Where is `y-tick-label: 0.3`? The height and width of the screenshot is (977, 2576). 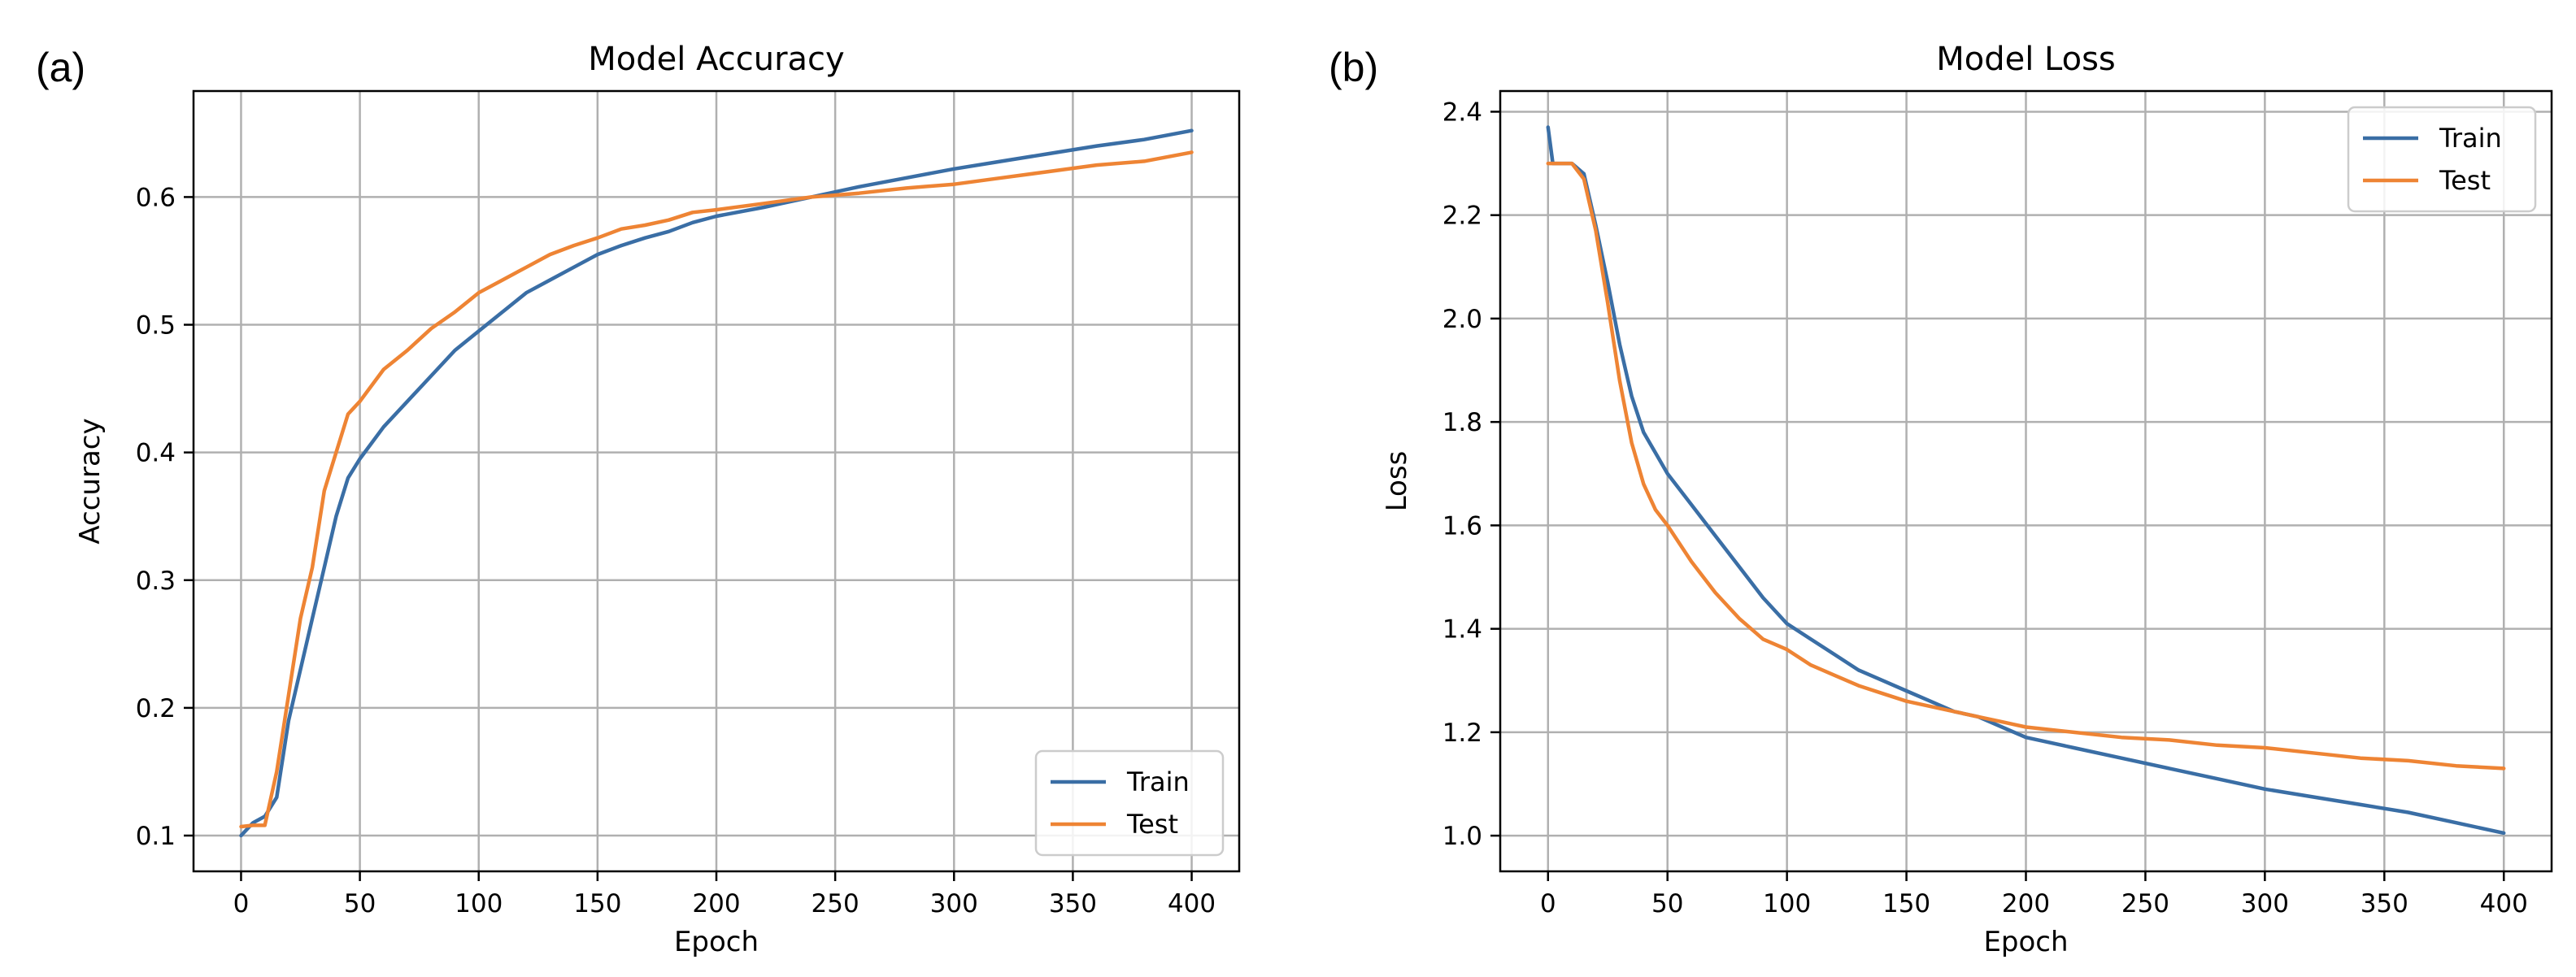
y-tick-label: 0.3 is located at coordinates (156, 582).